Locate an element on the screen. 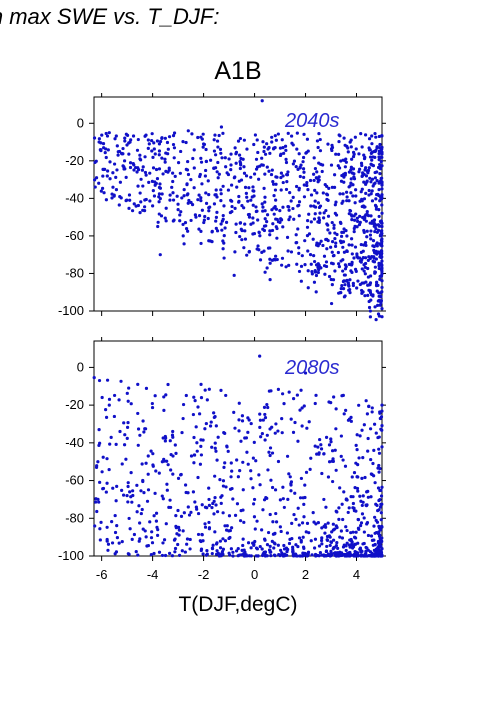  y-tick-label: -60 is located at coordinates (74, 480).